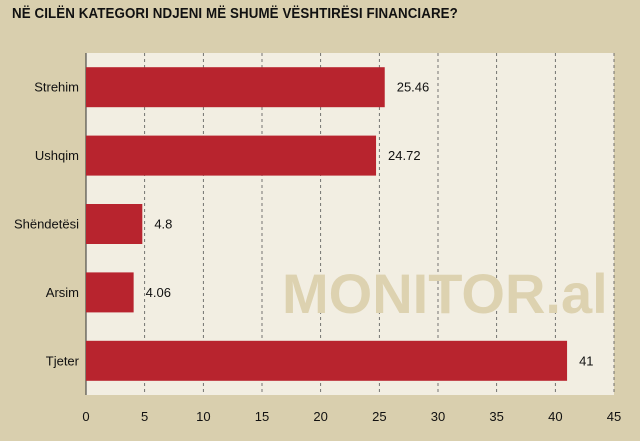  Describe the element at coordinates (158, 292) in the screenshot. I see `value-label: 4.06` at that location.